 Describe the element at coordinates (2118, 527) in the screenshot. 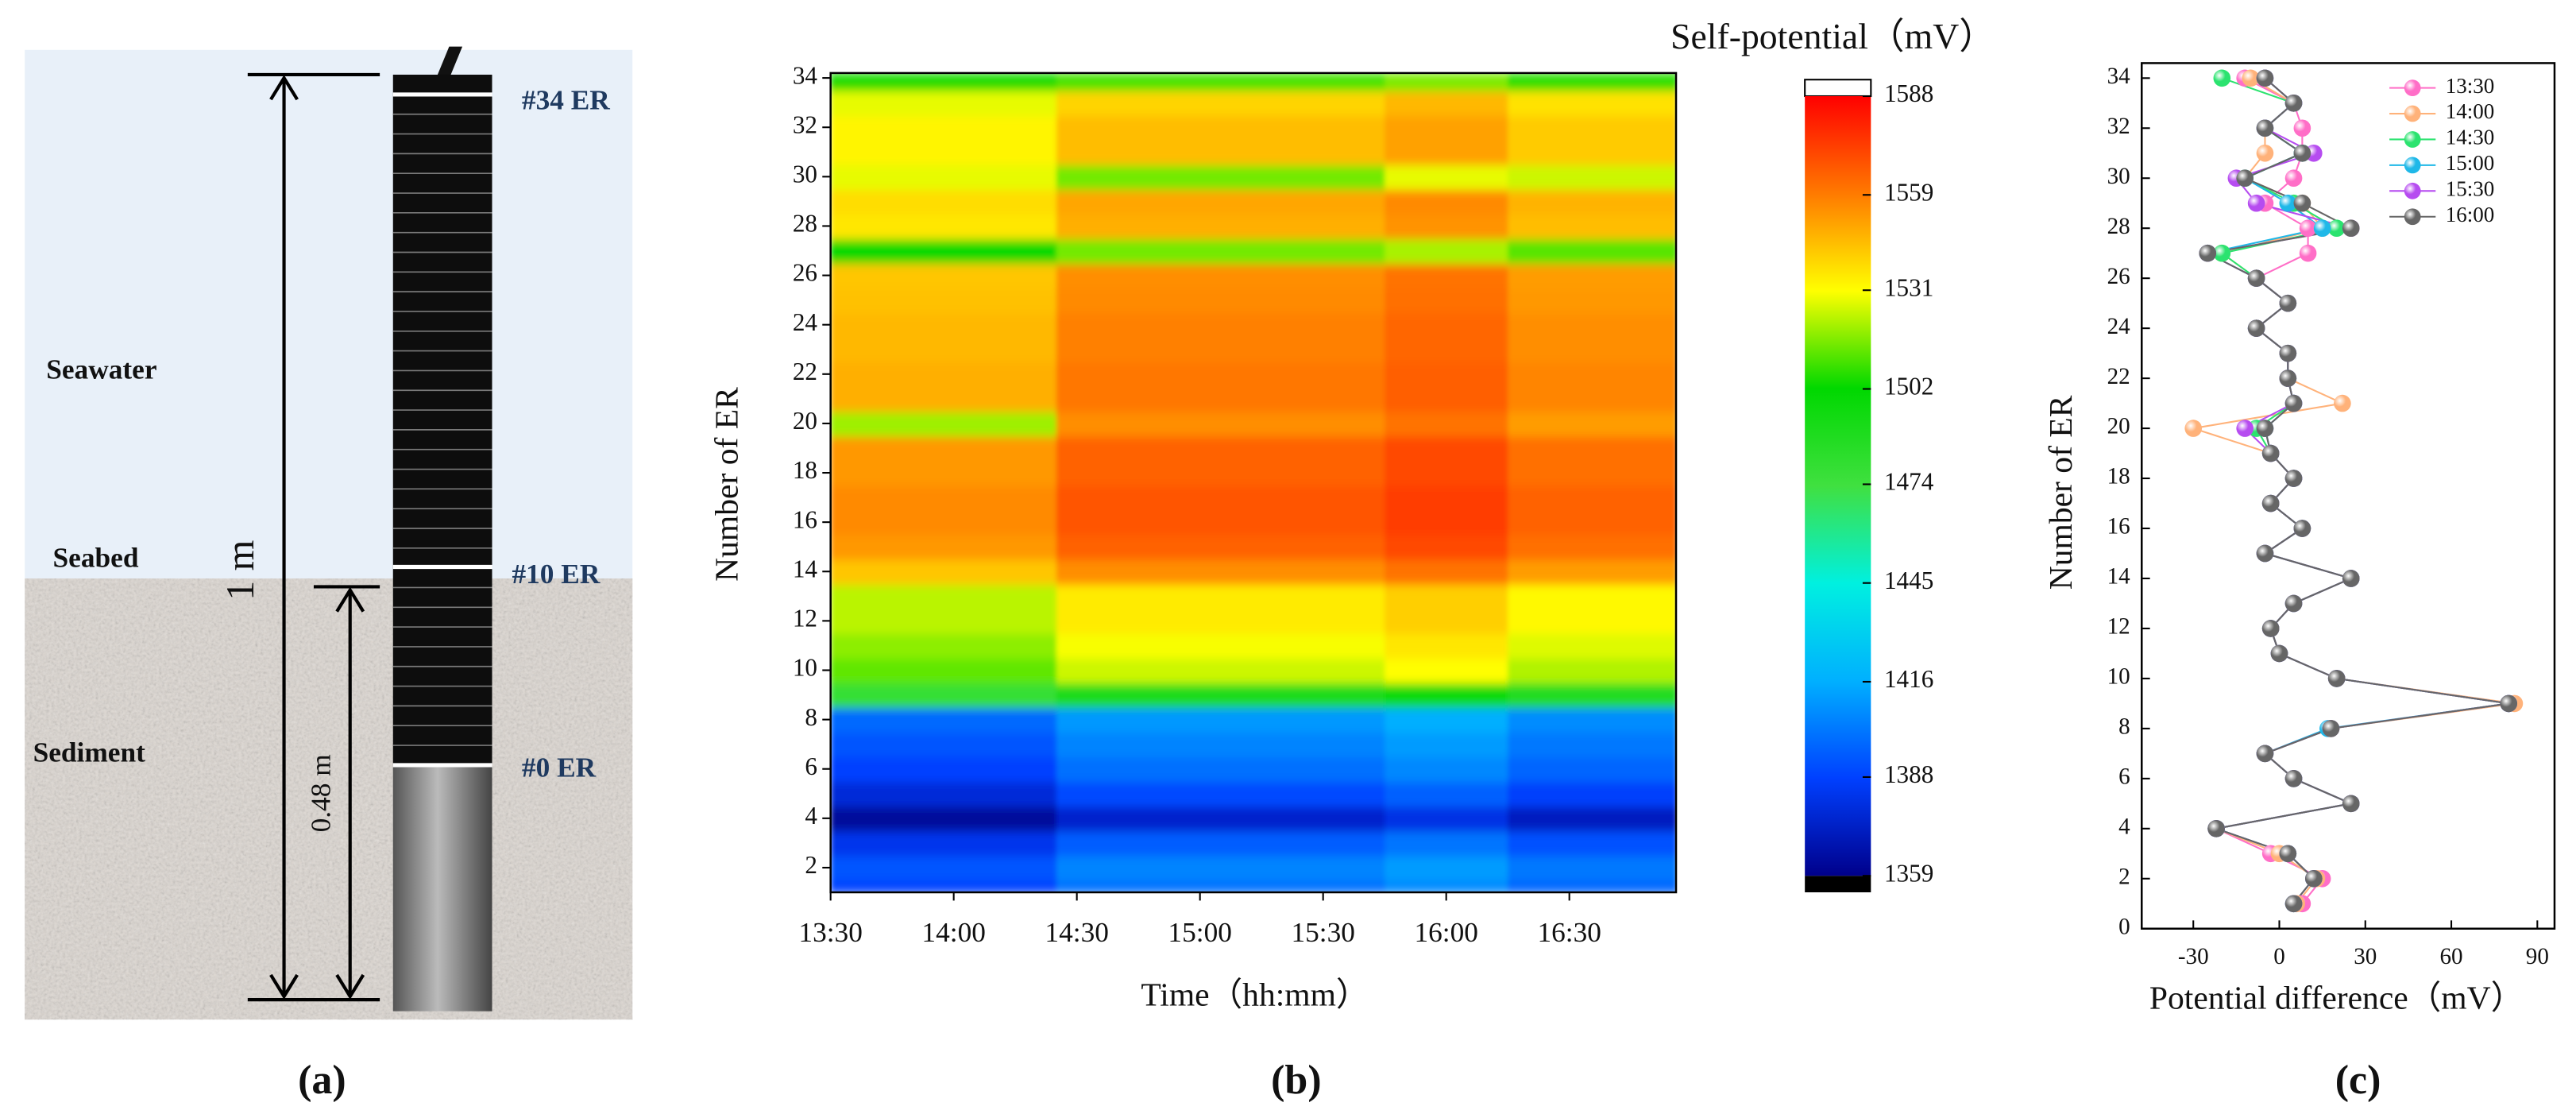

I see `y-tick-label: 16` at that location.